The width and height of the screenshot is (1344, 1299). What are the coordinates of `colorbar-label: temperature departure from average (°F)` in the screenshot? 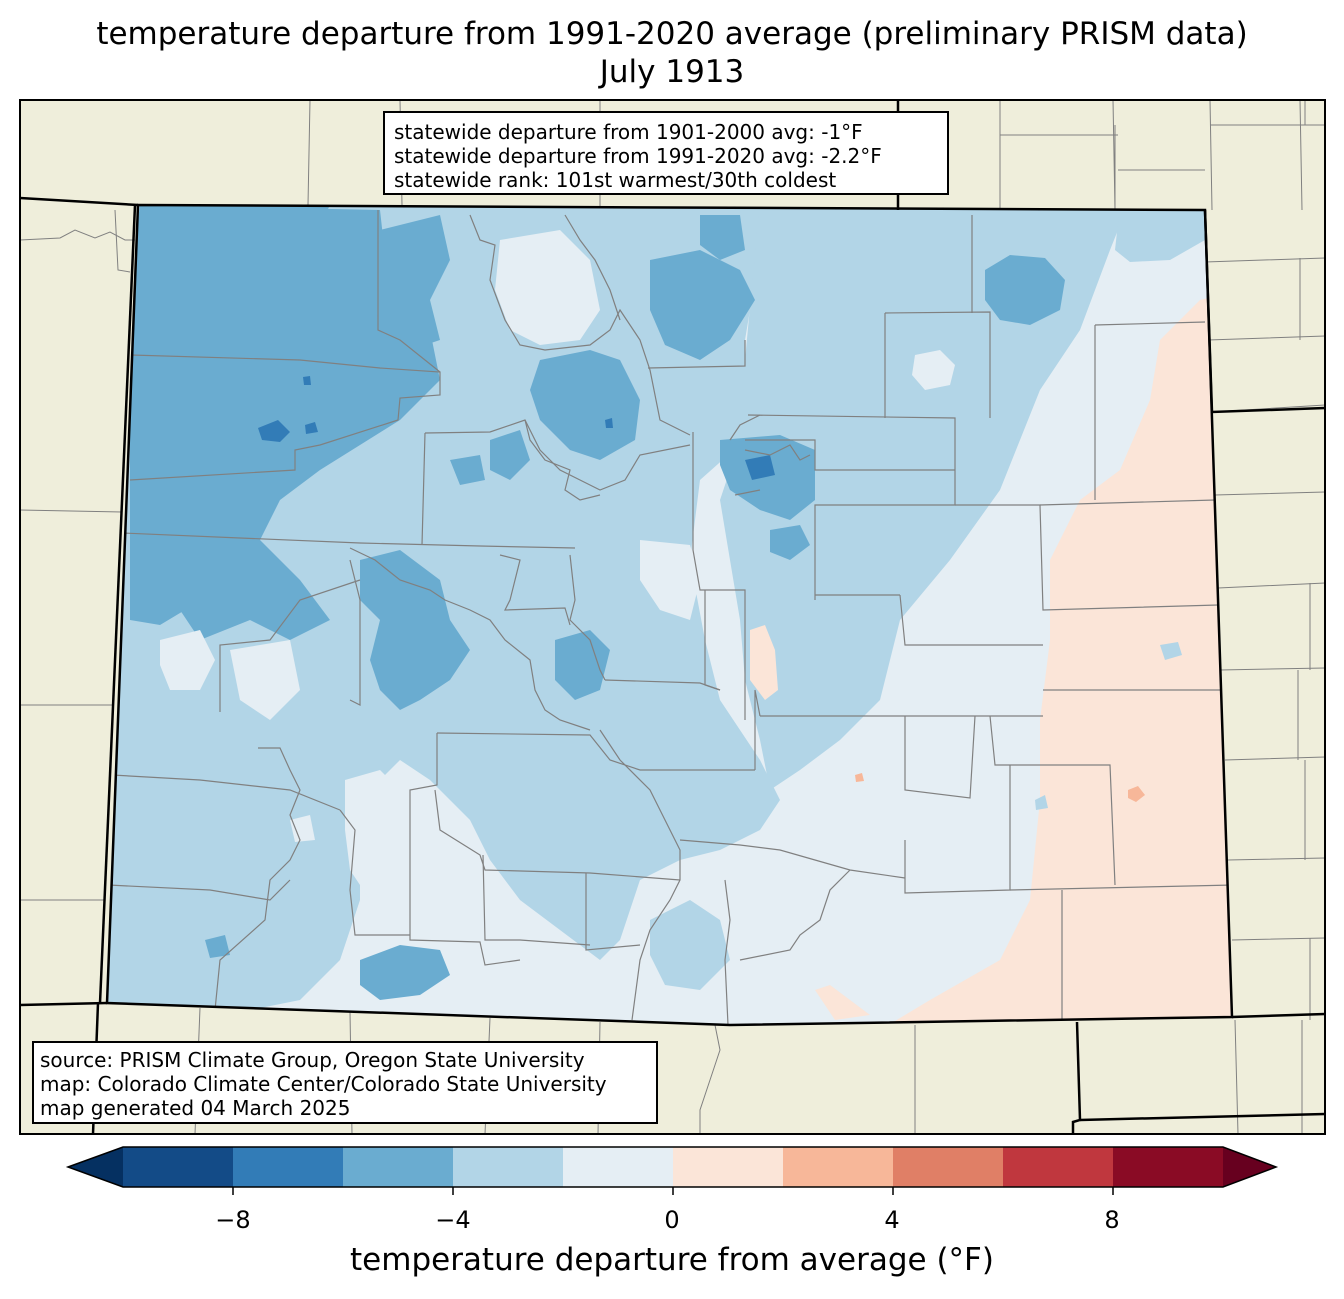 It's located at (672, 1260).